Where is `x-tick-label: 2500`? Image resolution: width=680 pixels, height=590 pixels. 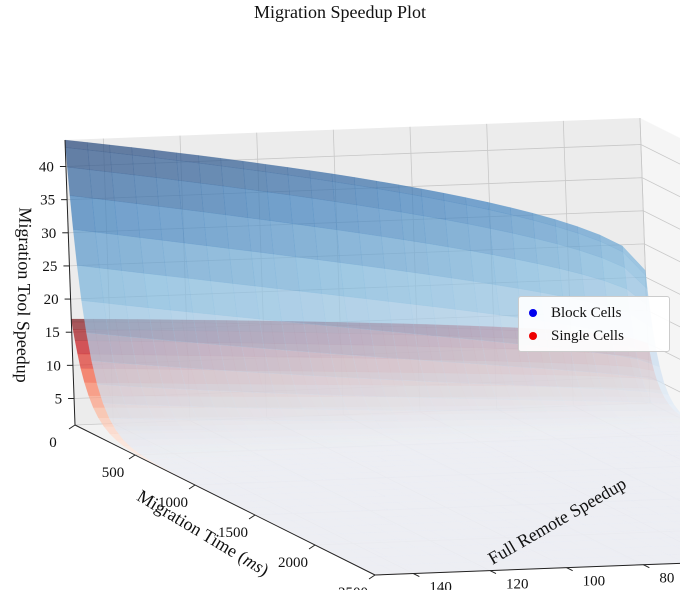
x-tick-label: 2500 is located at coordinates (353, 587).